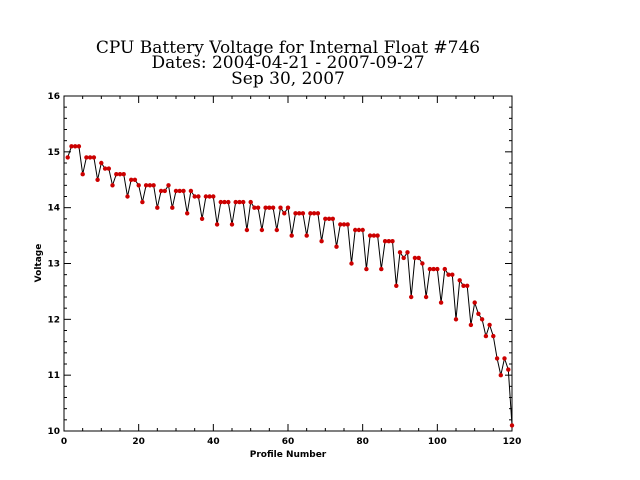 The width and height of the screenshot is (640, 480). What do you see at coordinates (53, 320) in the screenshot?
I see `y-tick-label: 12` at bounding box center [53, 320].